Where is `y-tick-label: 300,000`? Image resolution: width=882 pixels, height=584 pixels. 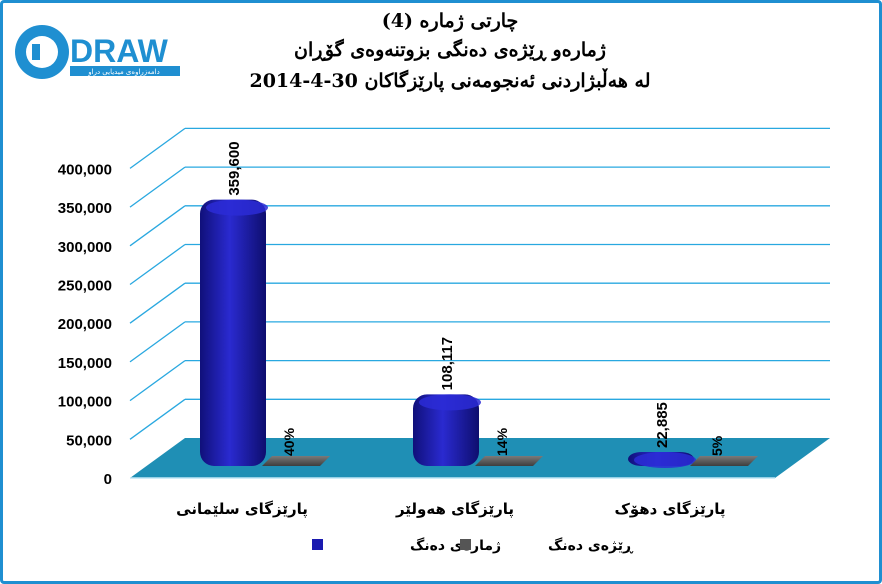 y-tick-label: 300,000 is located at coordinates (85, 247).